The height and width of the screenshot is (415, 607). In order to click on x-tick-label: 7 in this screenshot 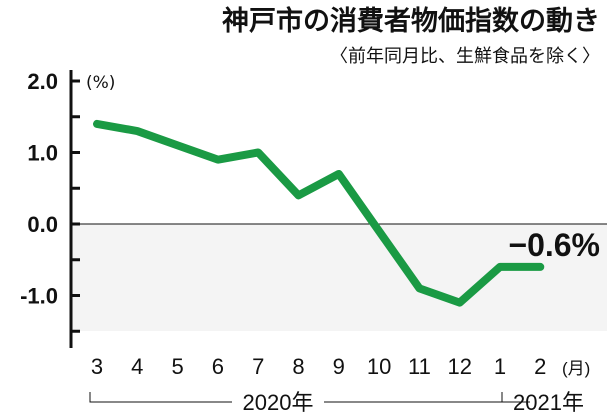, I will do `click(258, 366)`.